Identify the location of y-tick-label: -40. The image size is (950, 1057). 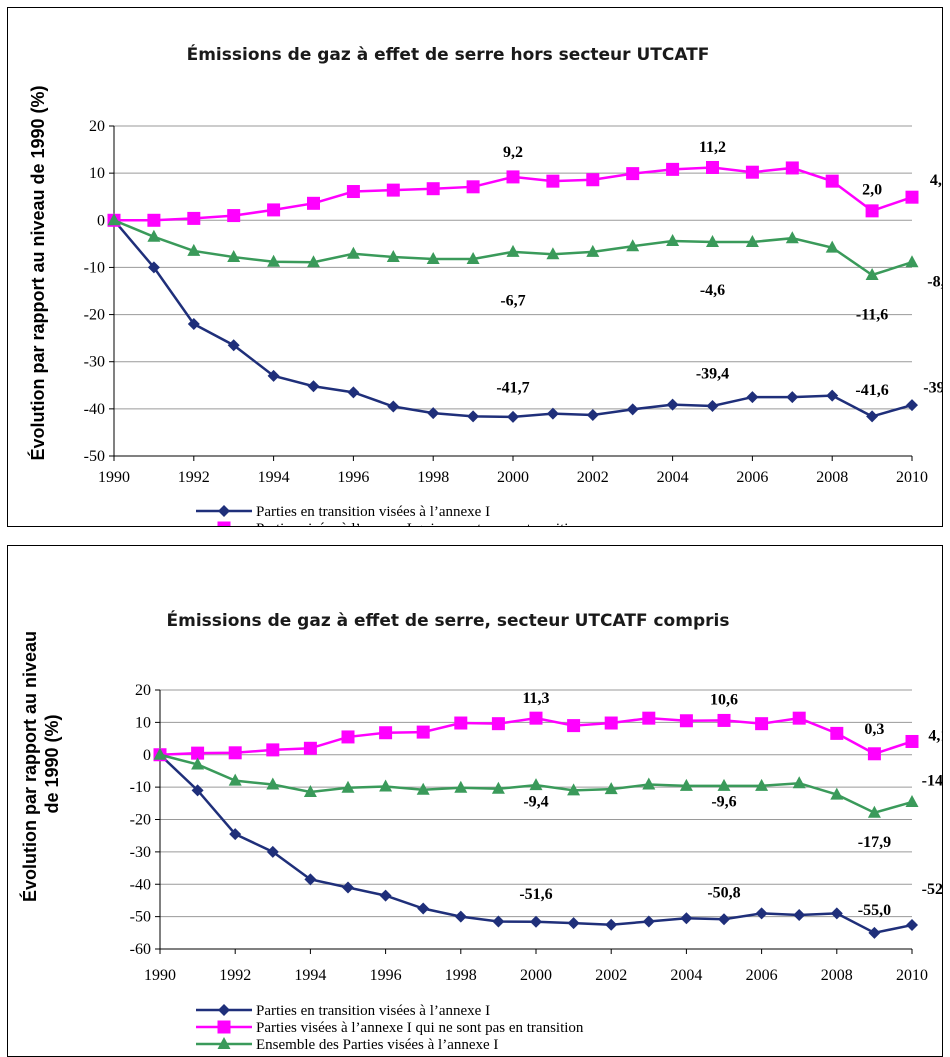
(140, 884).